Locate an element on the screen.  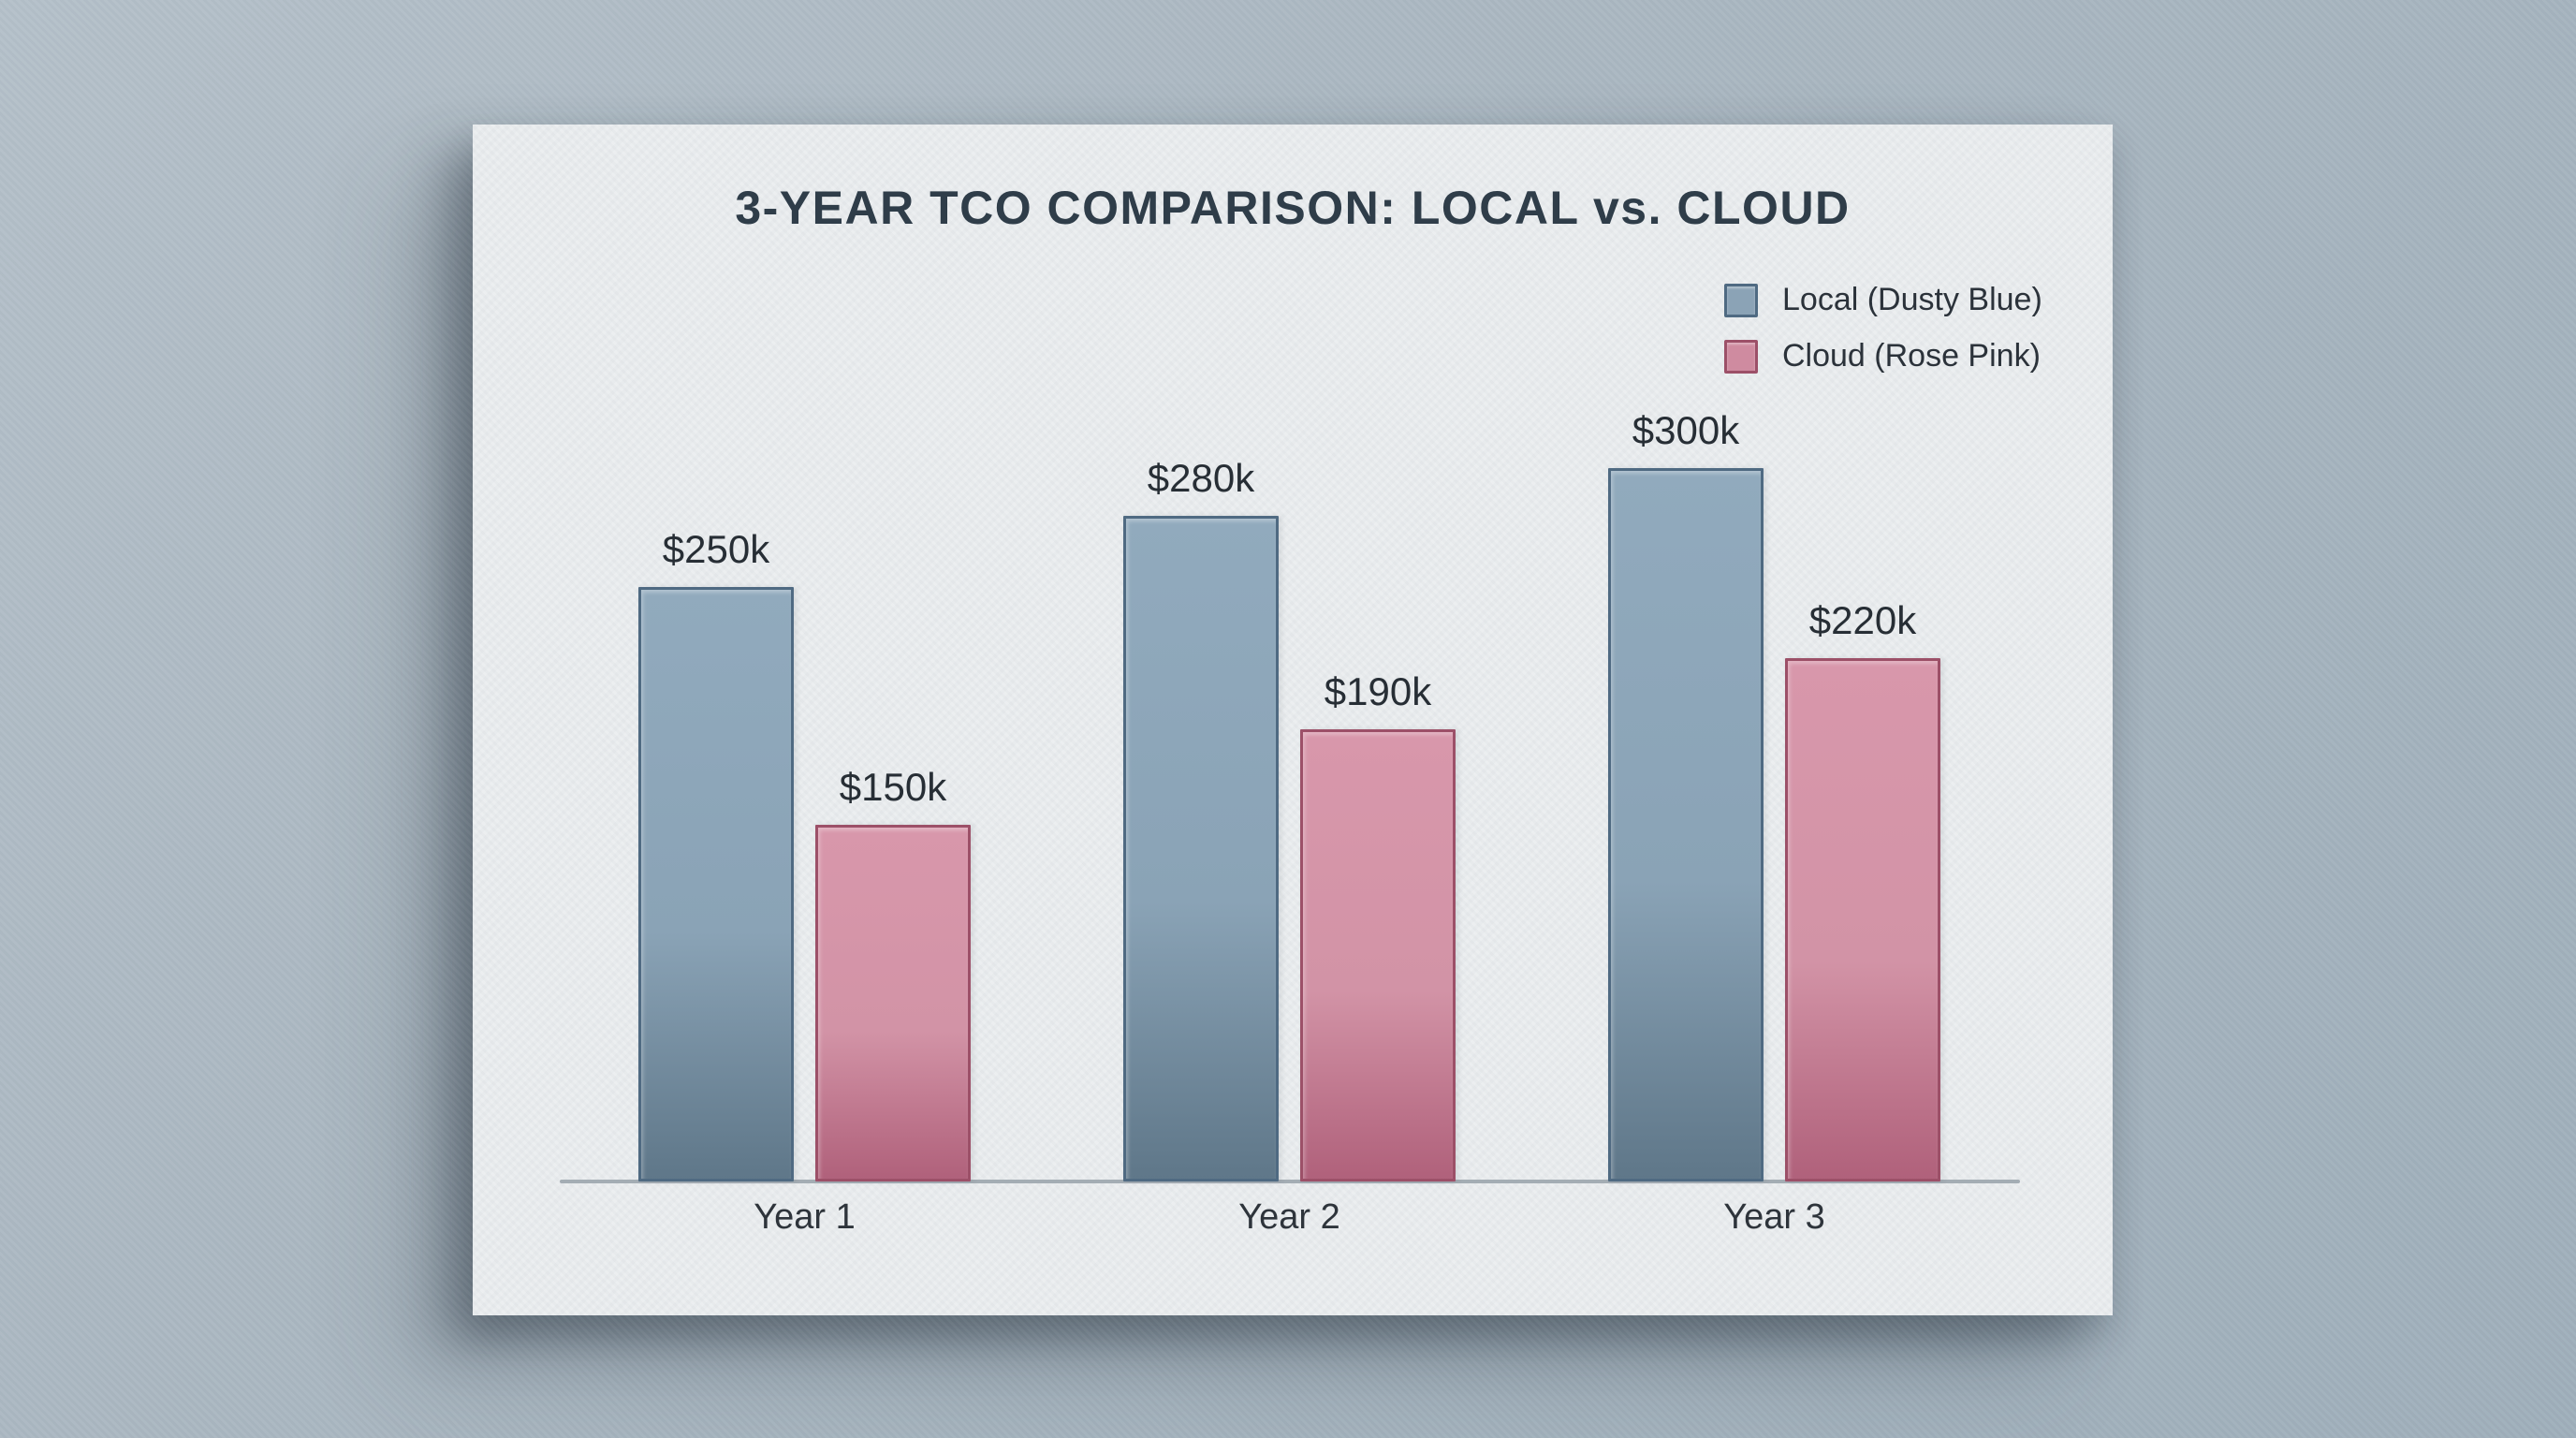
bar-group-year-3: $300k $220k is located at coordinates (1774, 794).